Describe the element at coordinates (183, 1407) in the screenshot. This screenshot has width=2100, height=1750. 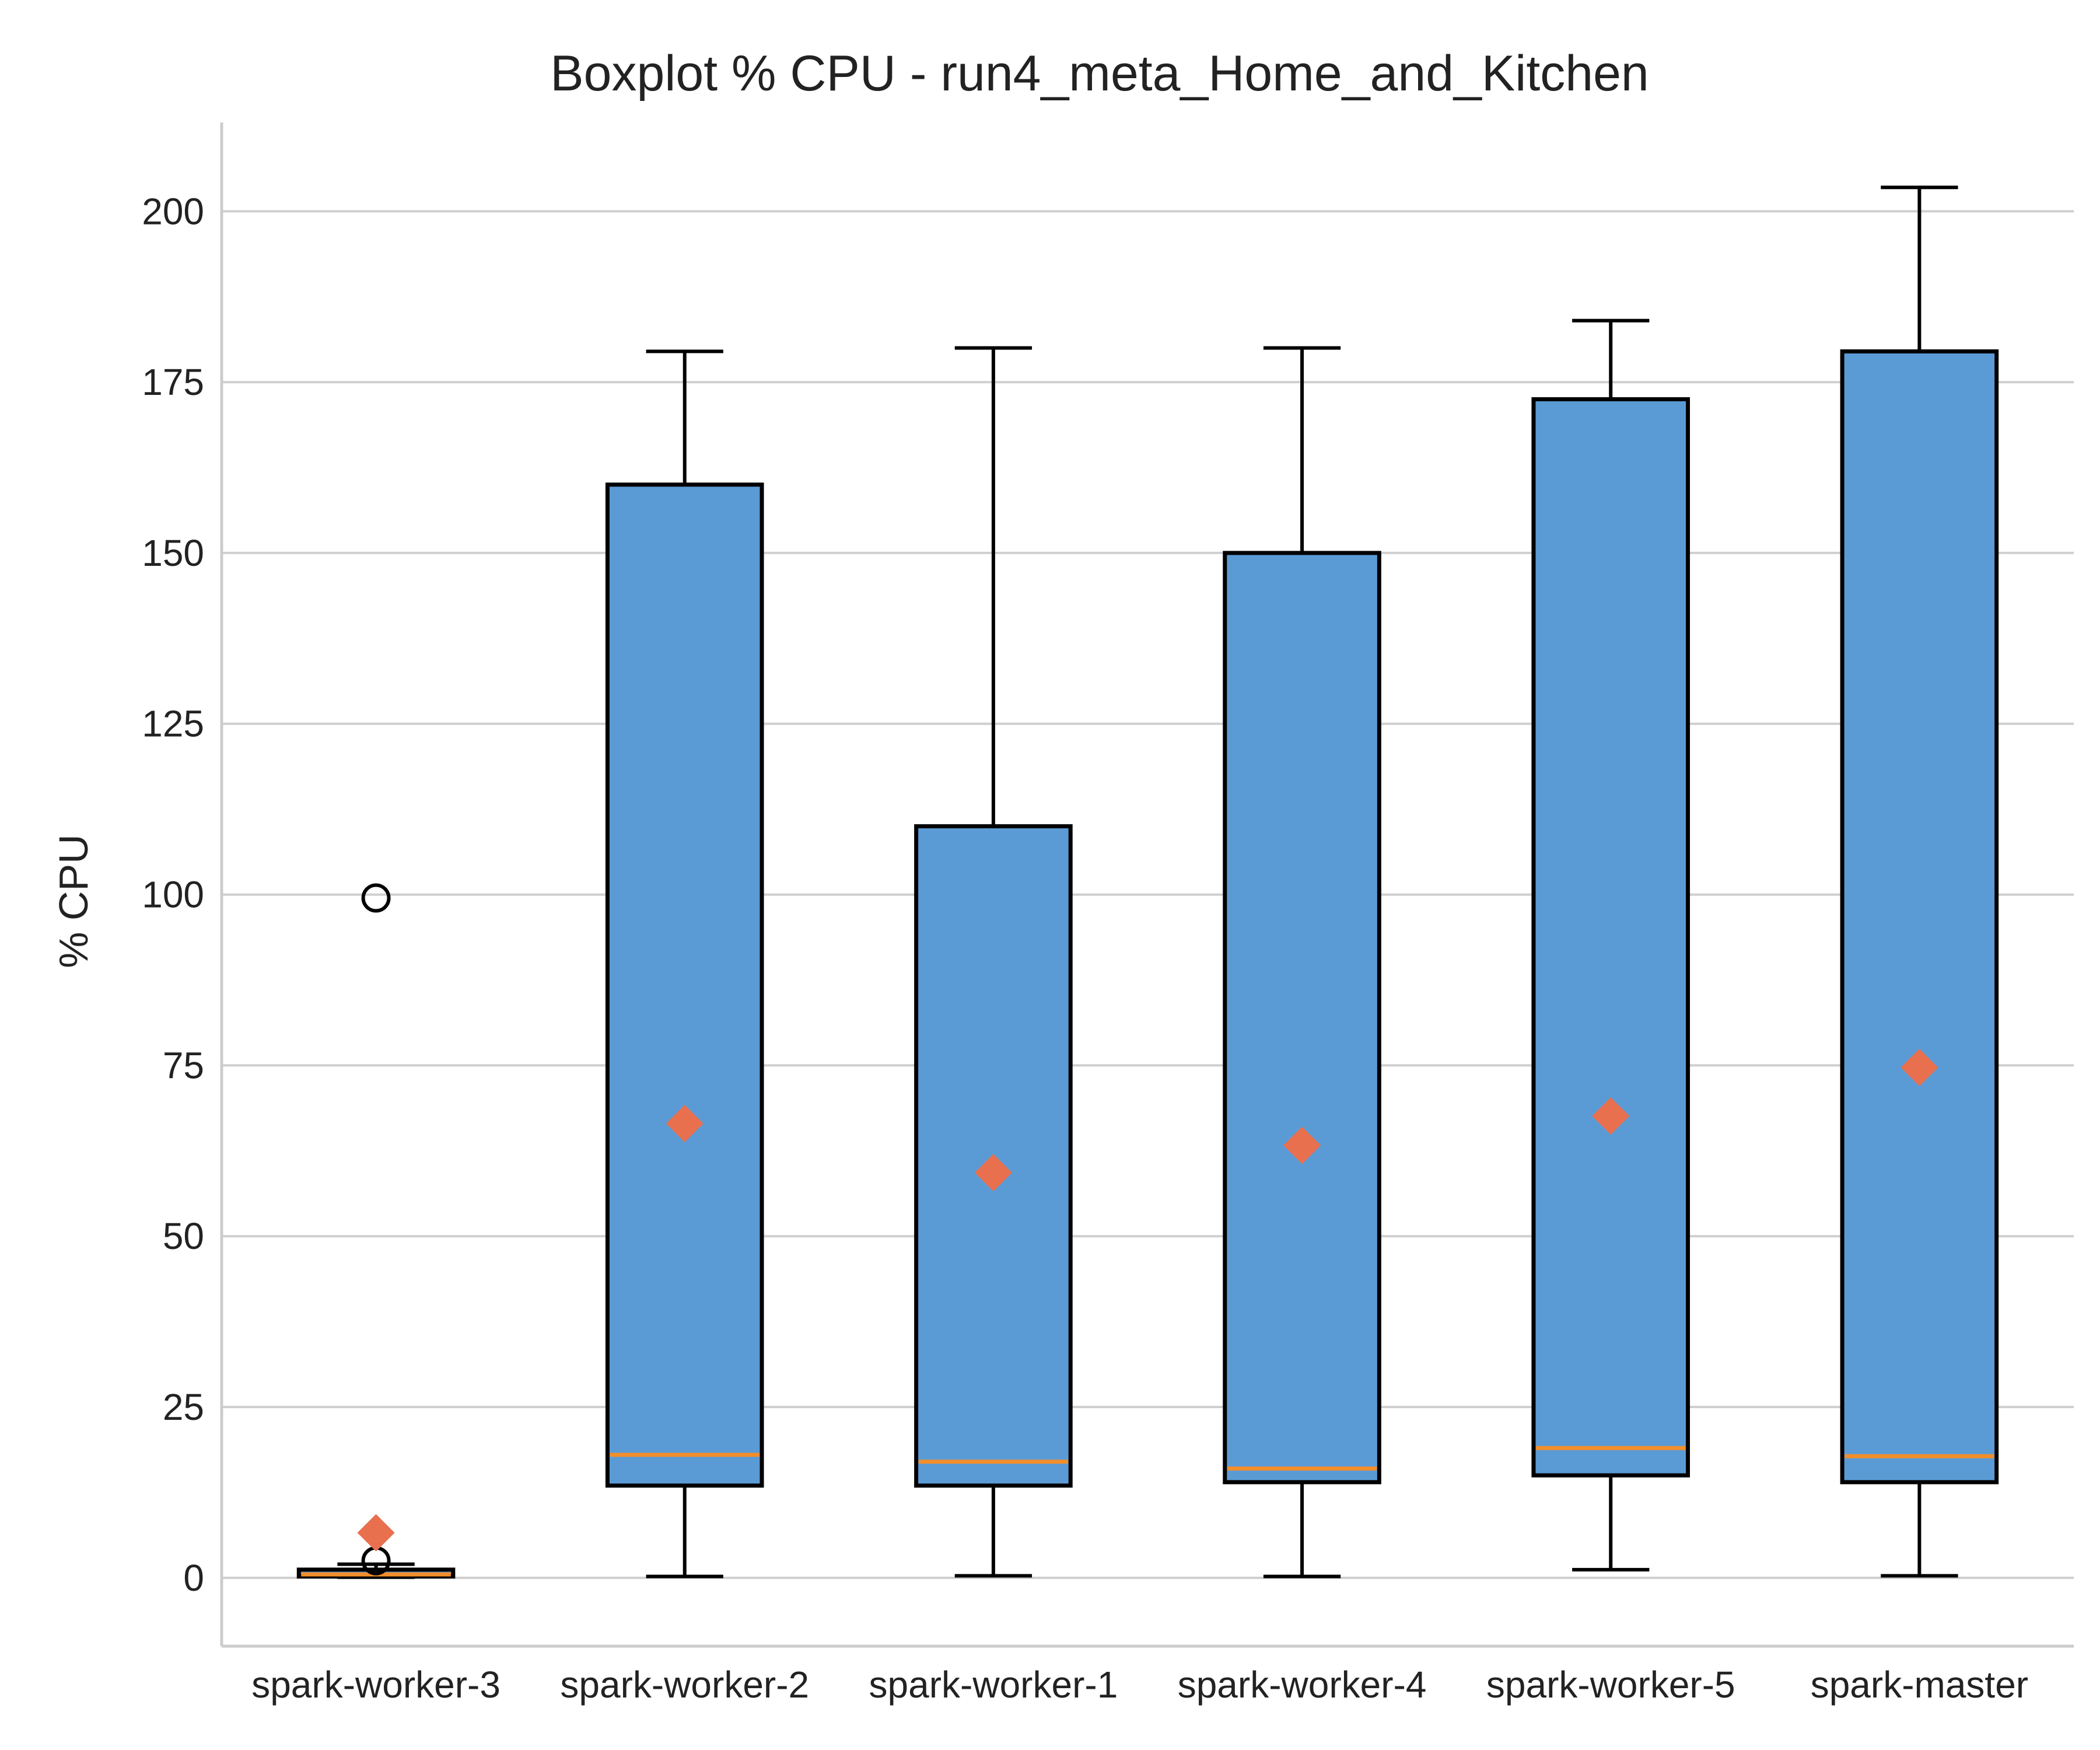
I see `y-tick-25: 25` at that location.